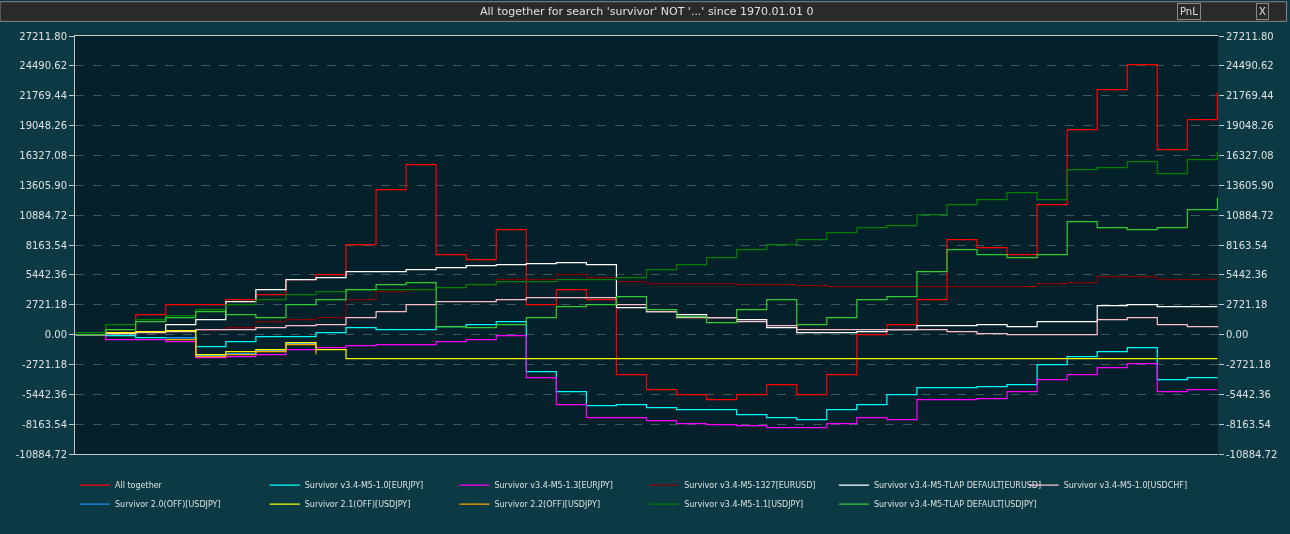 The height and width of the screenshot is (534, 1290). What do you see at coordinates (46, 305) in the screenshot?
I see `y-tick-label: 2721.18` at bounding box center [46, 305].